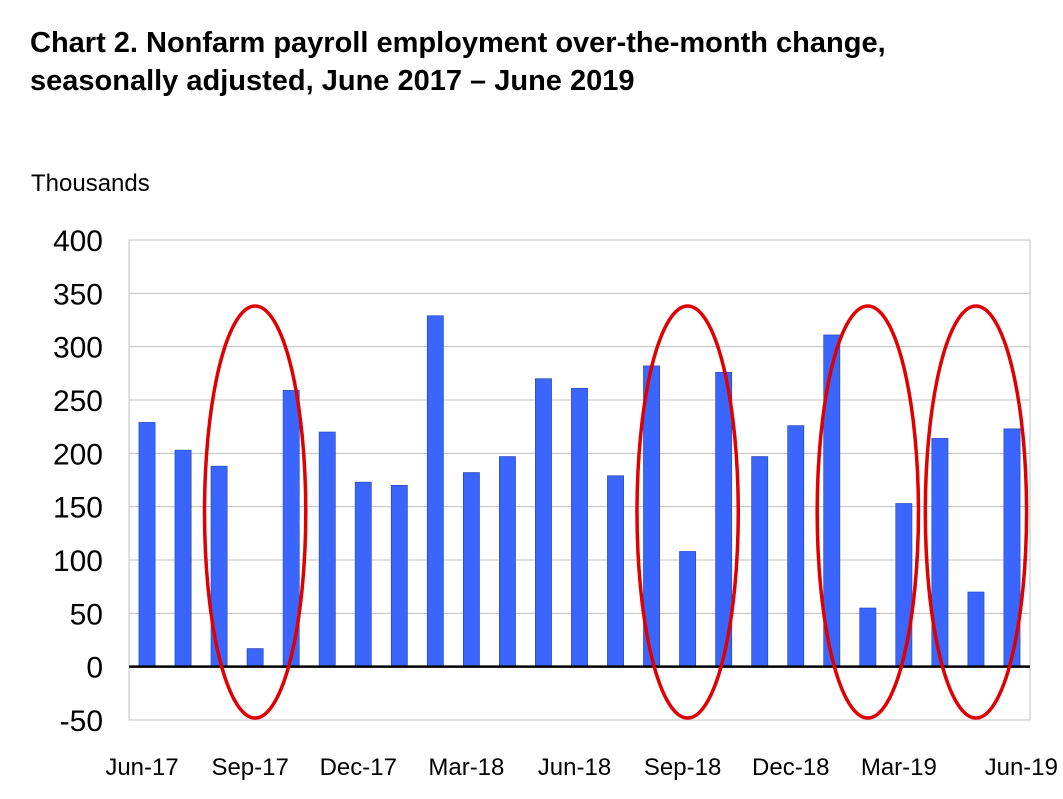  I want to click on x-tick-label: Jun-17, so click(141, 767).